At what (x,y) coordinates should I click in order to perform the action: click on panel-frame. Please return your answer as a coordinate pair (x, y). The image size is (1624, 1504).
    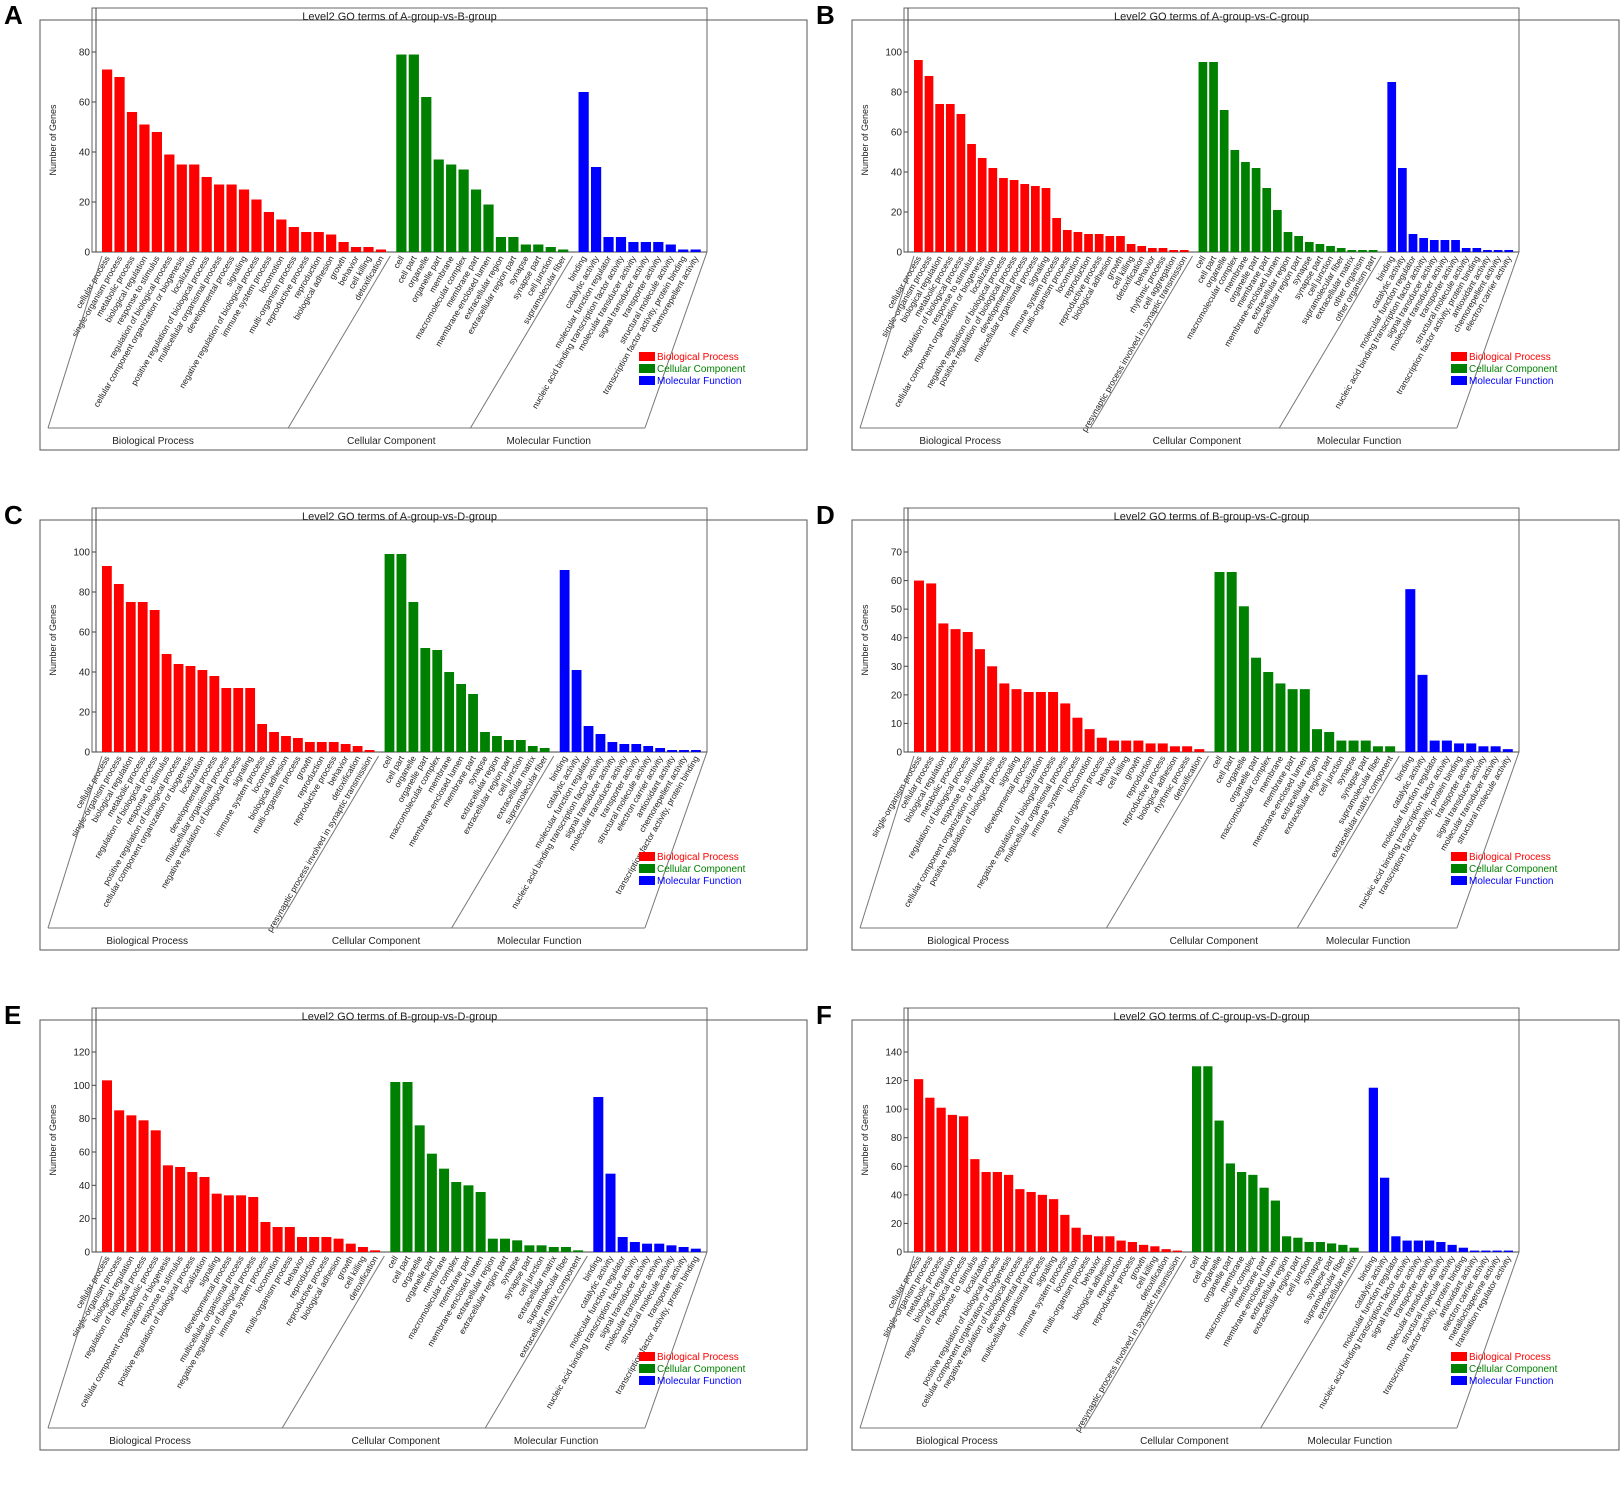
    Looking at the image, I should click on (1235, 1235).